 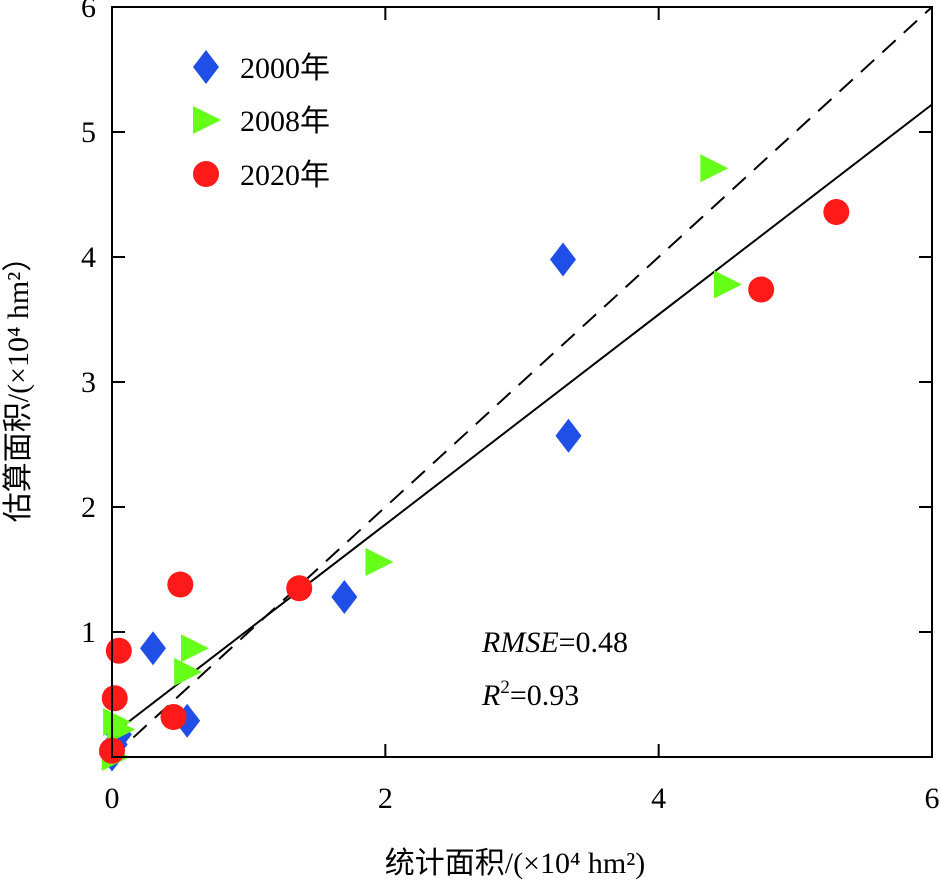 I want to click on y-tick-label: 3, so click(x=88, y=382).